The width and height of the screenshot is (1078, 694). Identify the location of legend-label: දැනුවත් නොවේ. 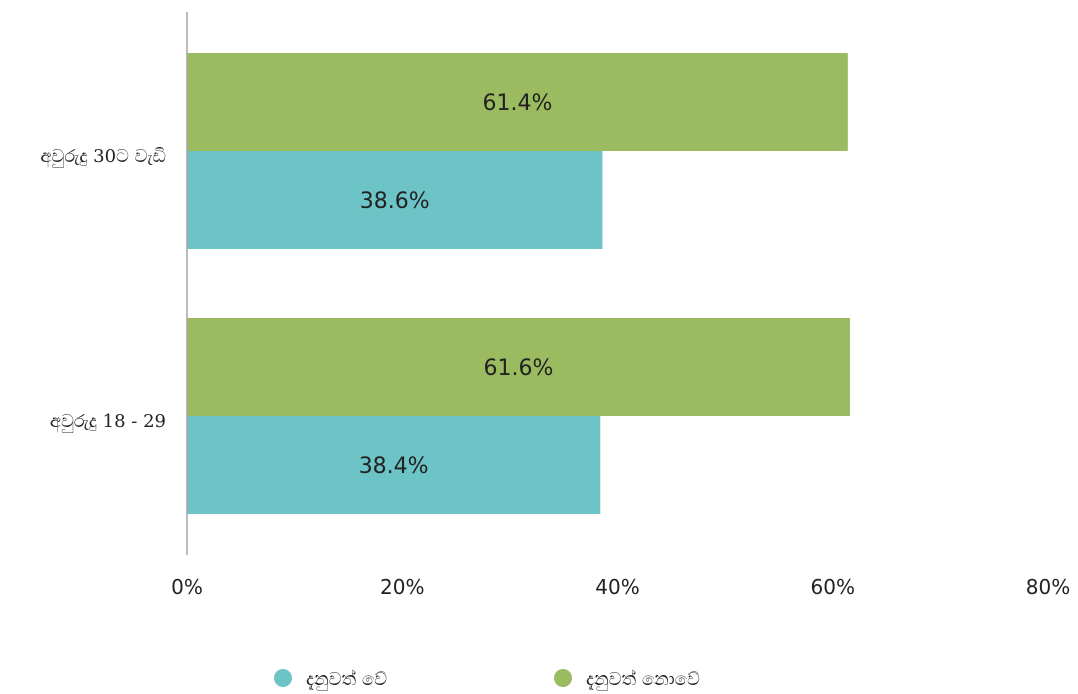
(643, 679).